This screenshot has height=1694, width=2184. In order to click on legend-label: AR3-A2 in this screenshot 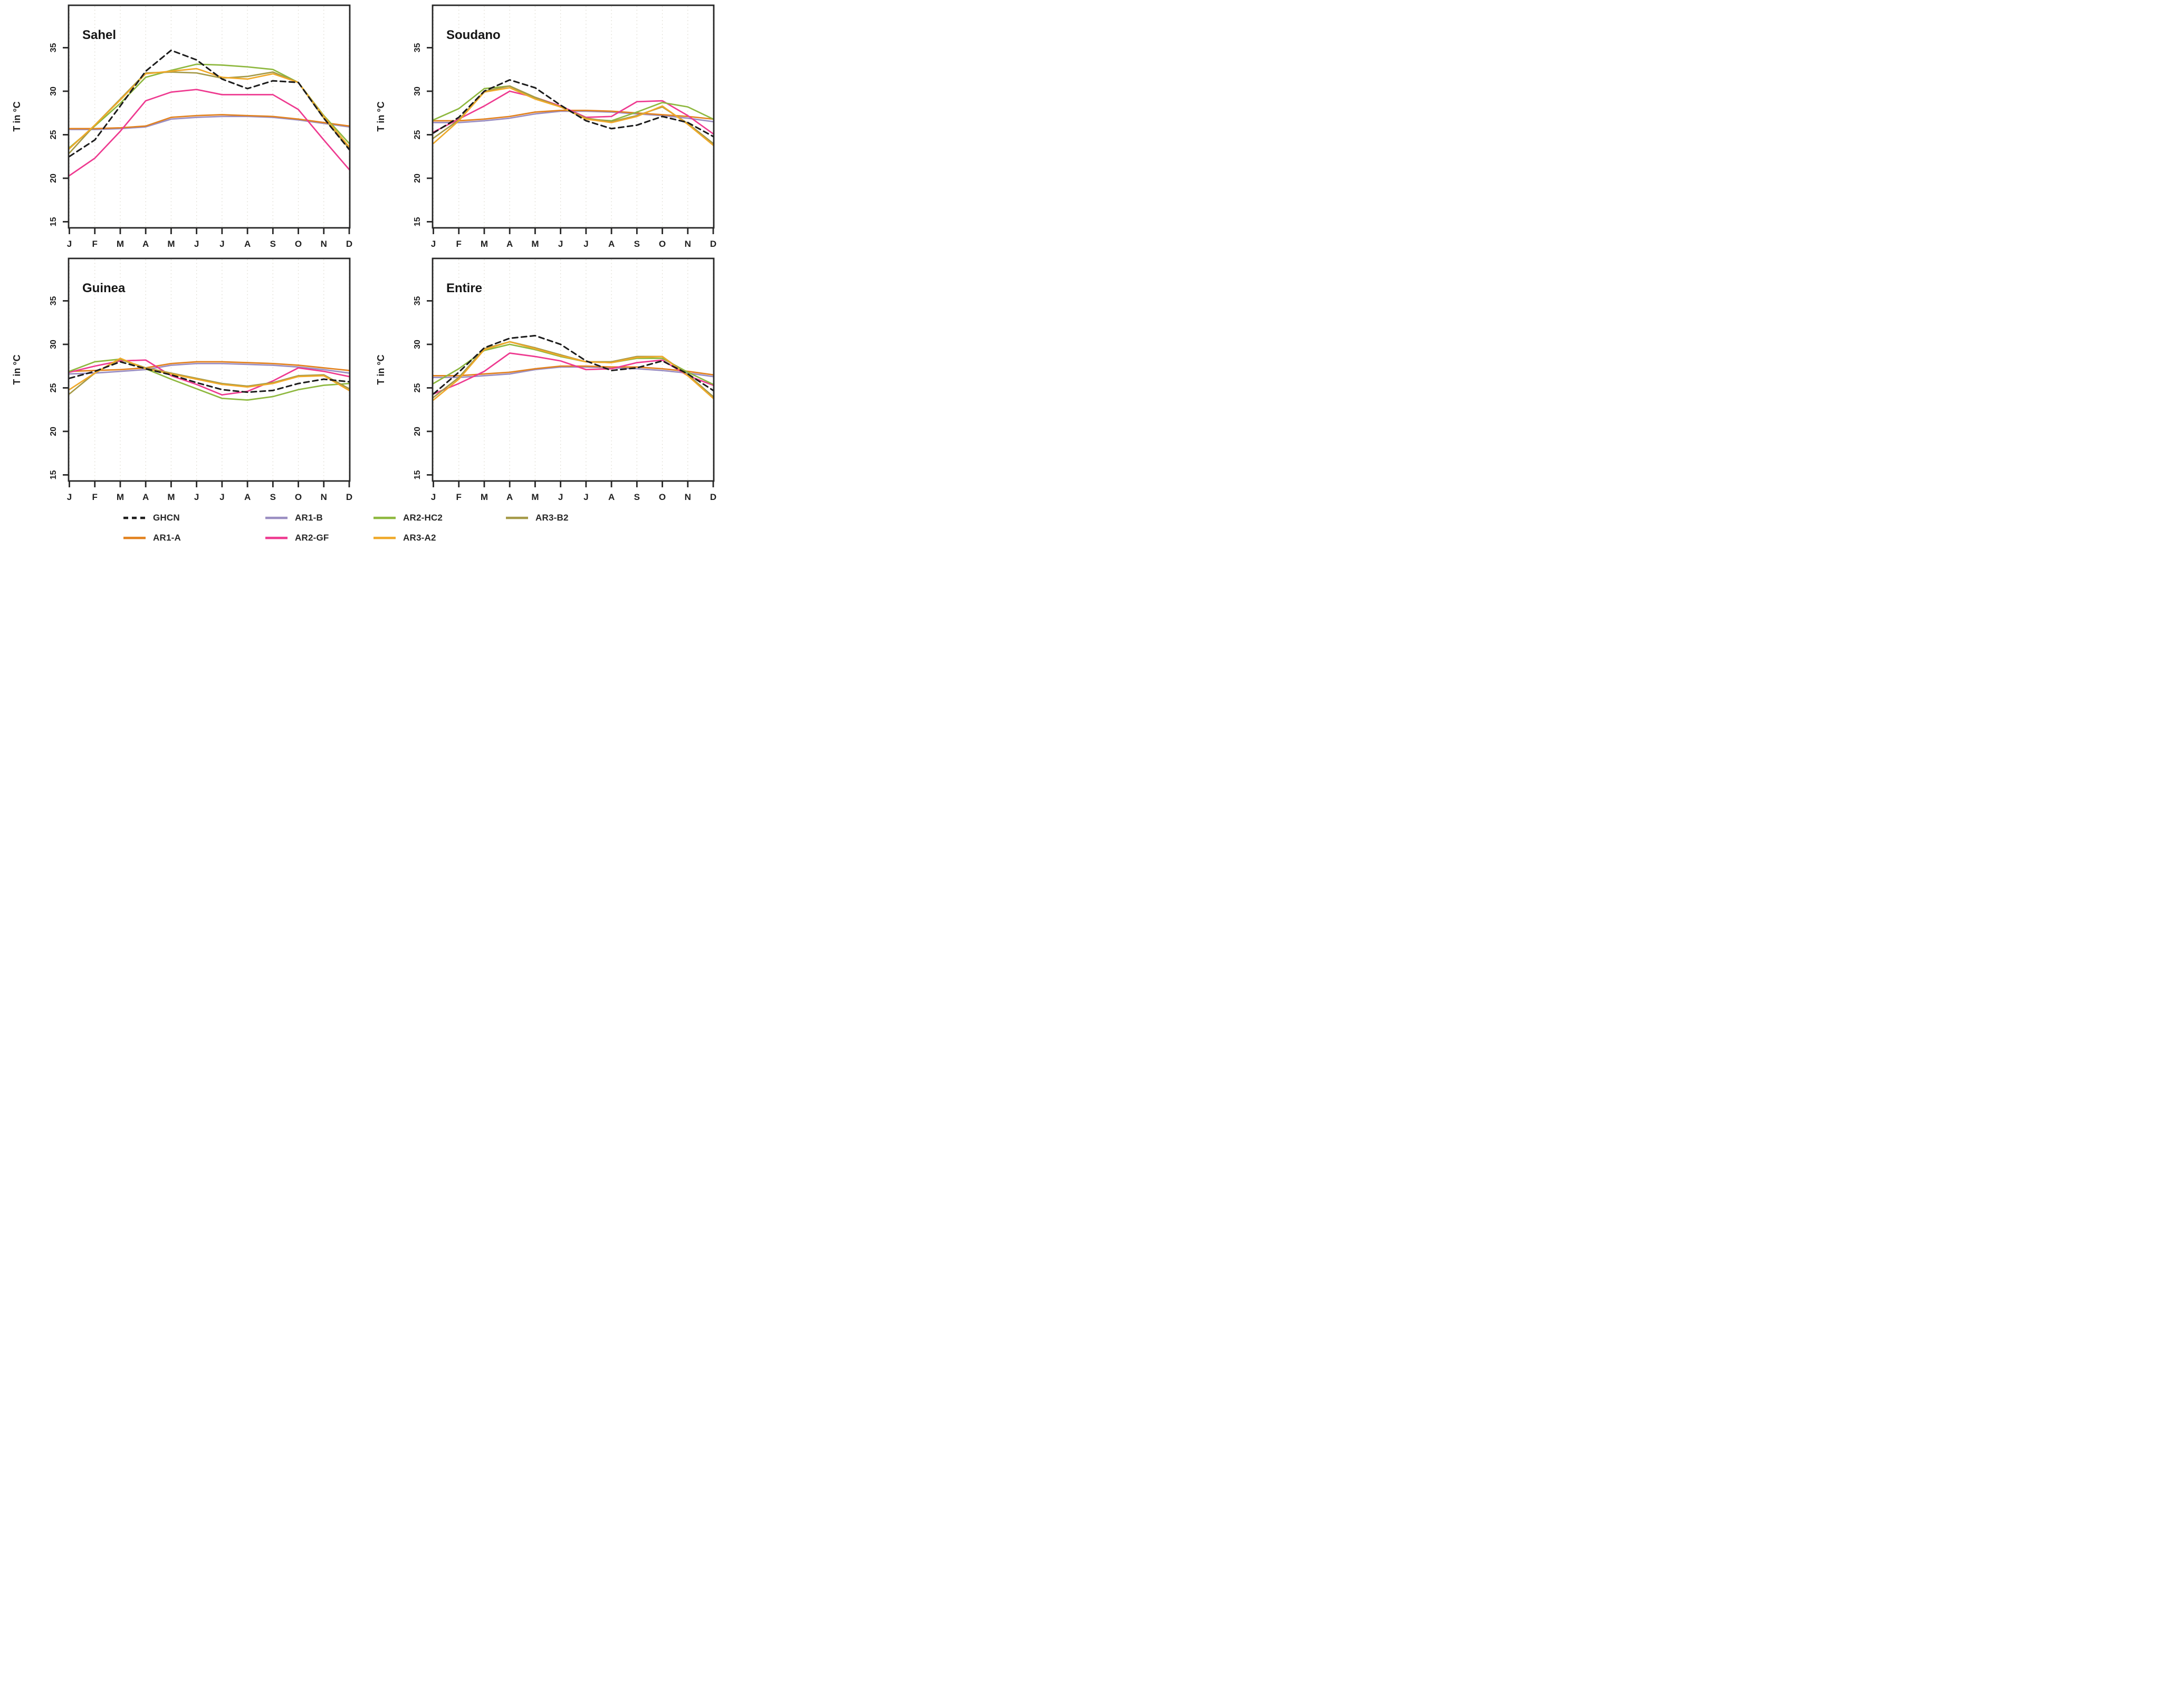, I will do `click(419, 538)`.